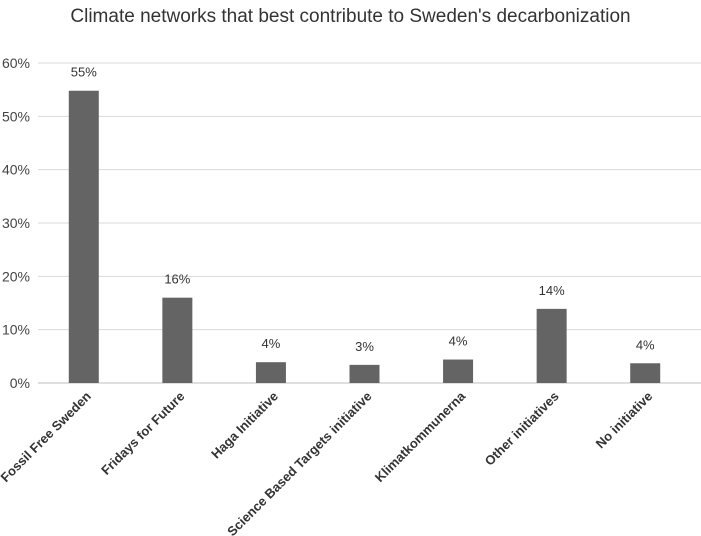 Image resolution: width=701 pixels, height=536 pixels. I want to click on y-tick-label: 20%, so click(16, 276).